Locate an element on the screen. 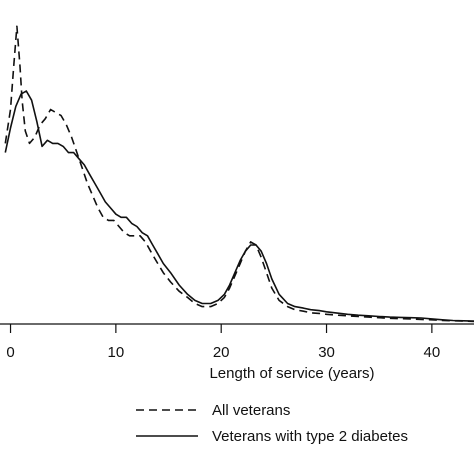 The image size is (474, 474). x-axis-ticks: 0 10 20 30 40 is located at coordinates (223, 342).